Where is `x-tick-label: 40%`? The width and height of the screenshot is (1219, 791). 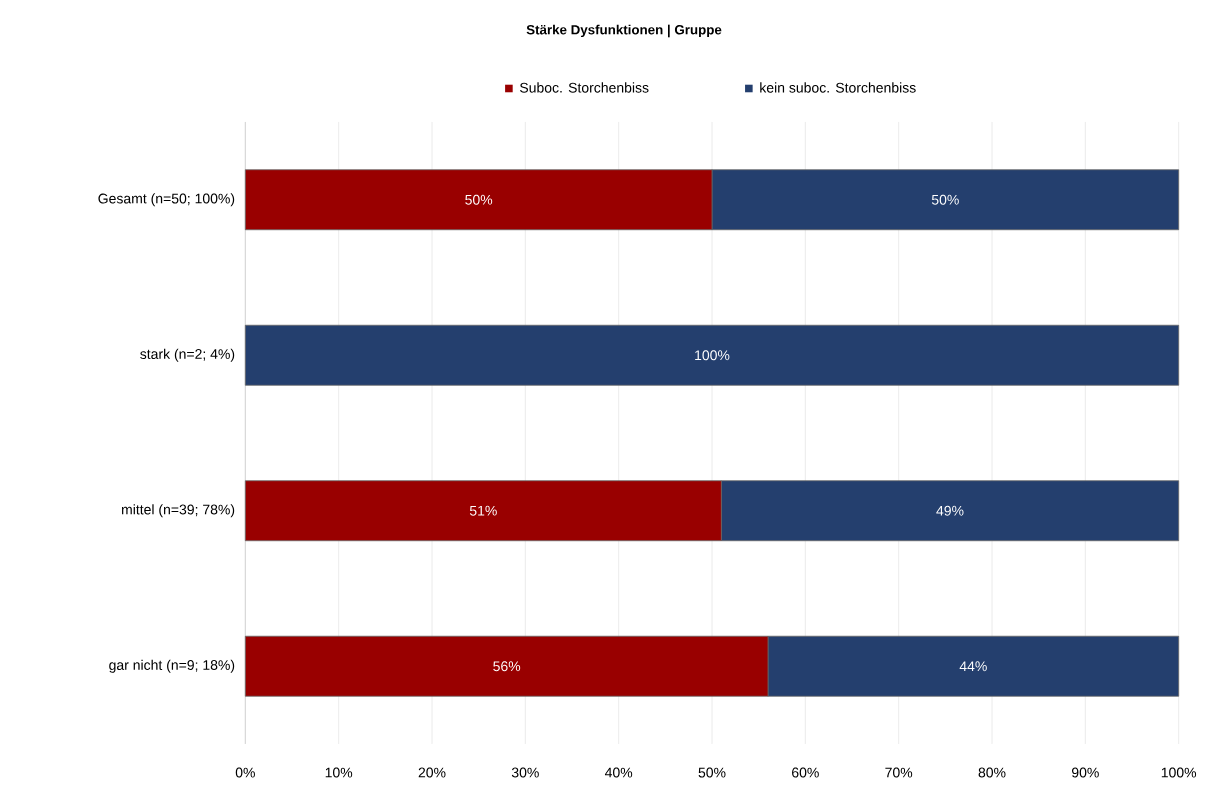 x-tick-label: 40% is located at coordinates (618, 772).